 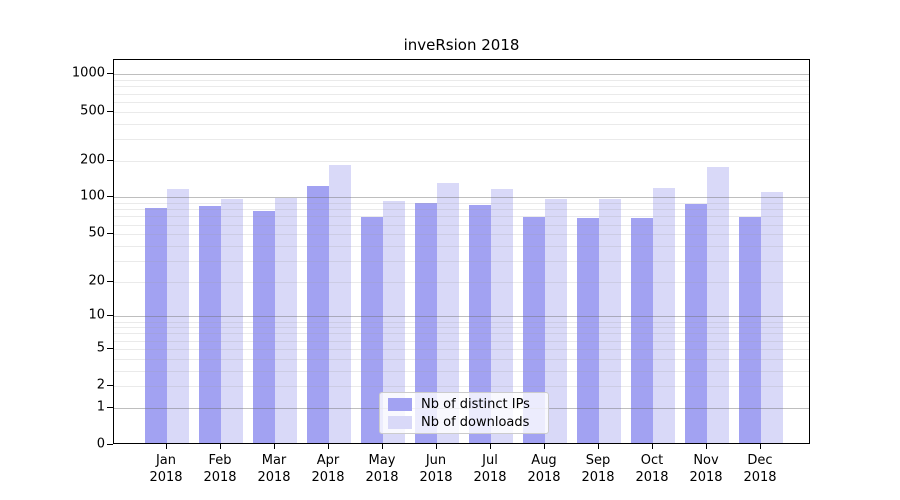 What do you see at coordinates (642, 330) in the screenshot?
I see `bar-nb-of-distinct-ips-oct` at bounding box center [642, 330].